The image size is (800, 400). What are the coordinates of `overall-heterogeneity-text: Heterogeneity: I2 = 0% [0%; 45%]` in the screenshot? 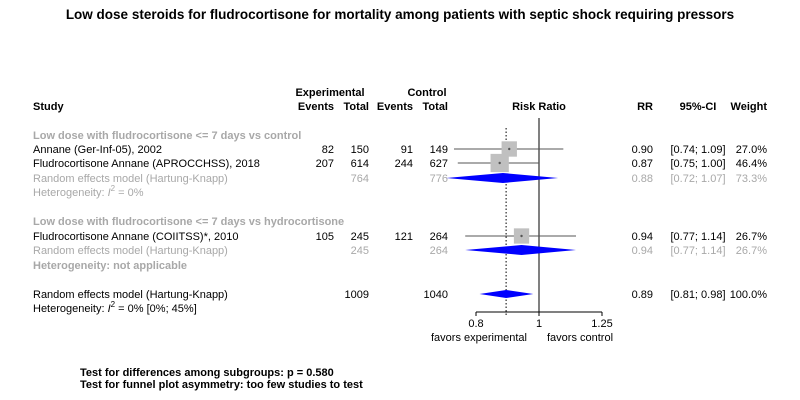 It's located at (115, 307).